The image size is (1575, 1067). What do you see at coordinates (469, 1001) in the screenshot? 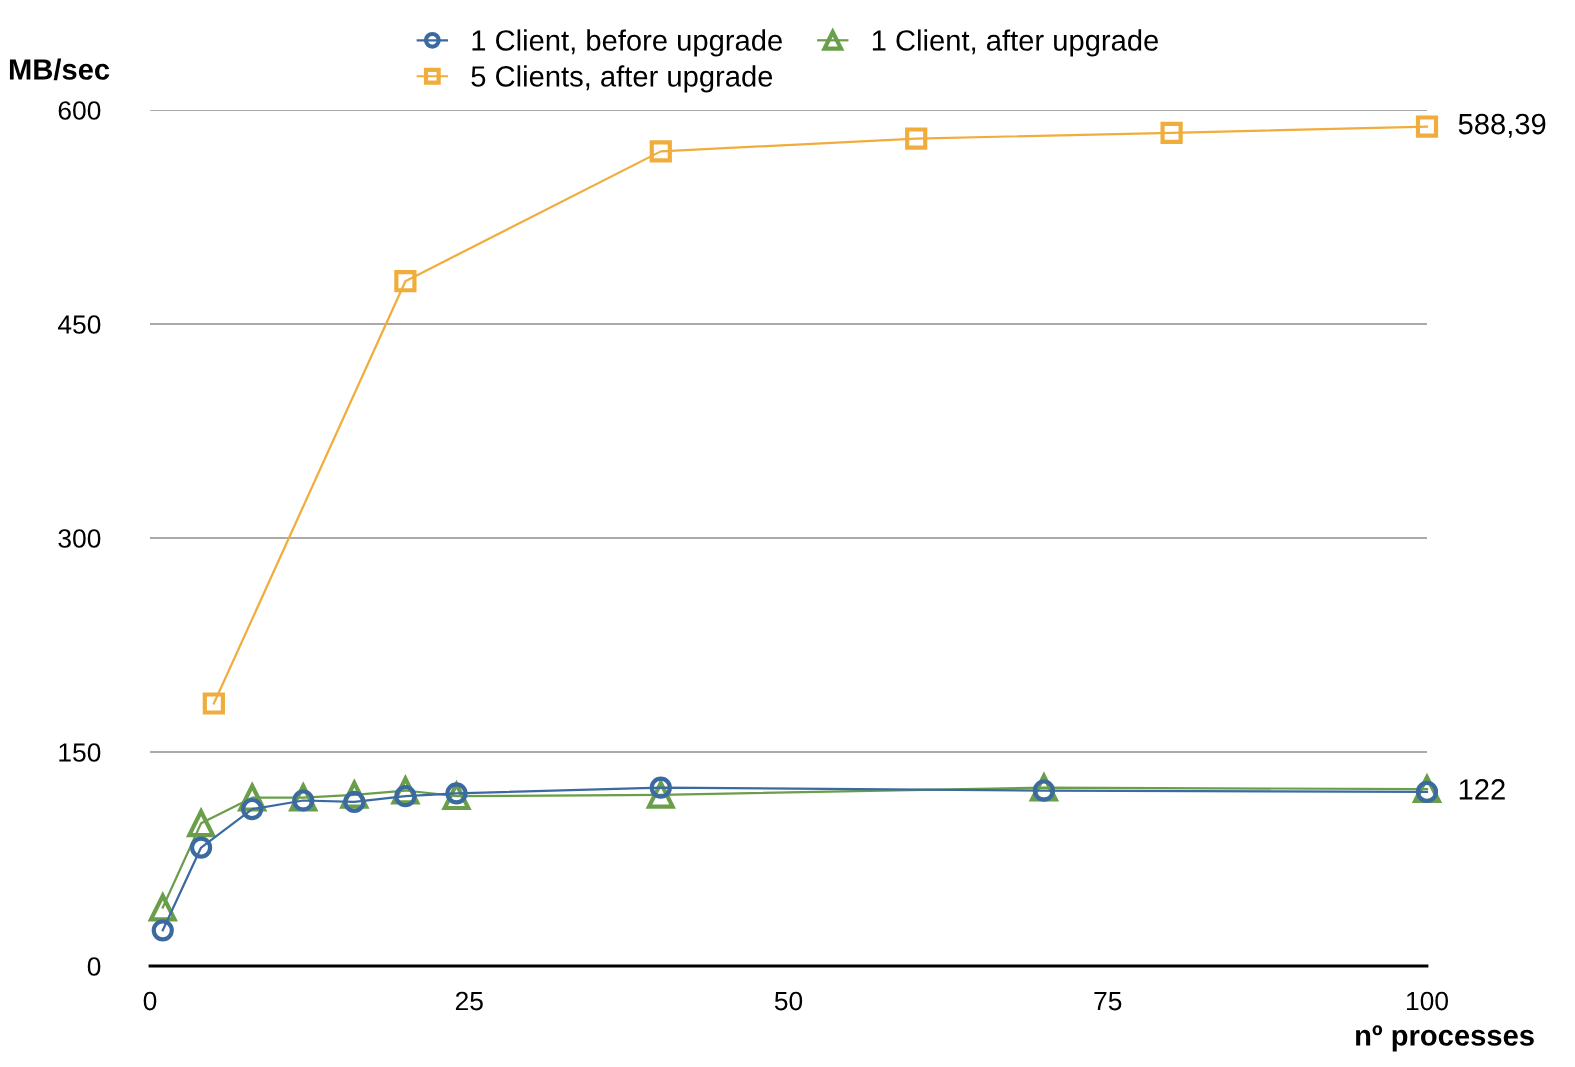
I see `x-tick-label: 25` at bounding box center [469, 1001].